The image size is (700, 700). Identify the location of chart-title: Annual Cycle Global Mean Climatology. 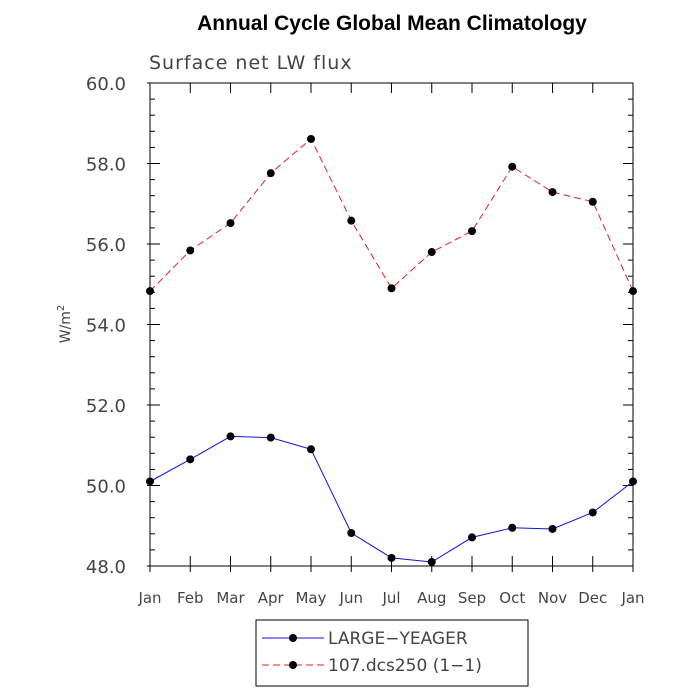
(392, 23).